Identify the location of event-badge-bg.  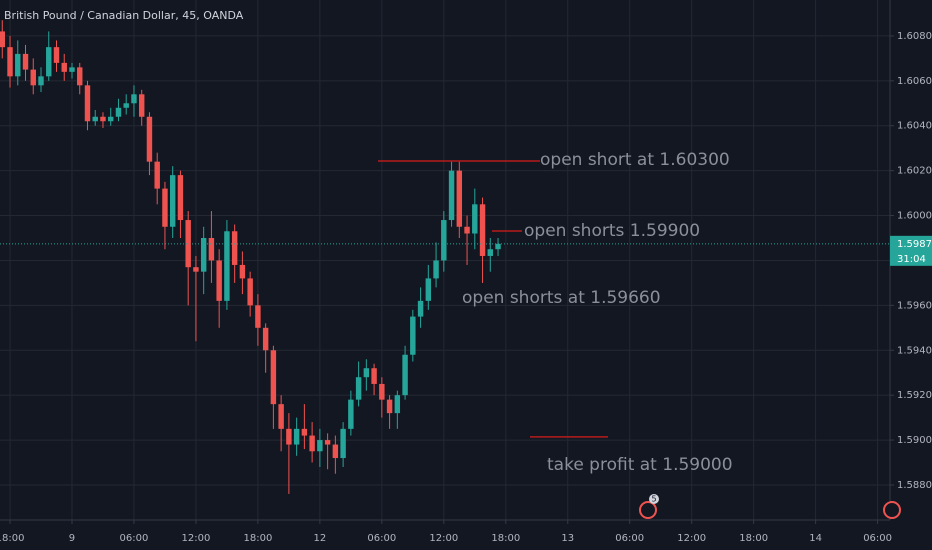
(654, 499).